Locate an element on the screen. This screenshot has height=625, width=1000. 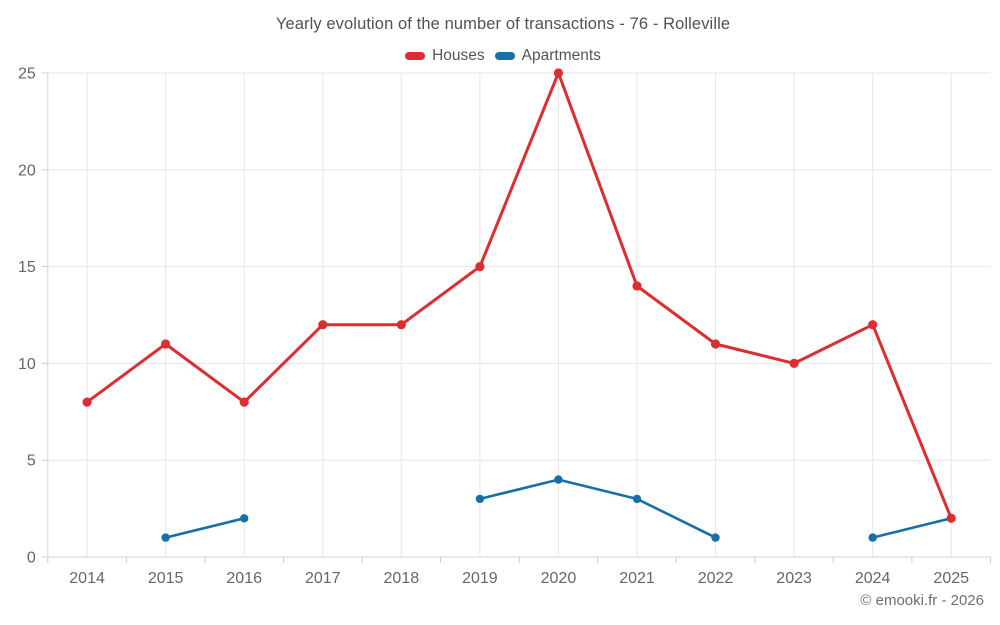
data-point-apartments-2015 is located at coordinates (165, 537).